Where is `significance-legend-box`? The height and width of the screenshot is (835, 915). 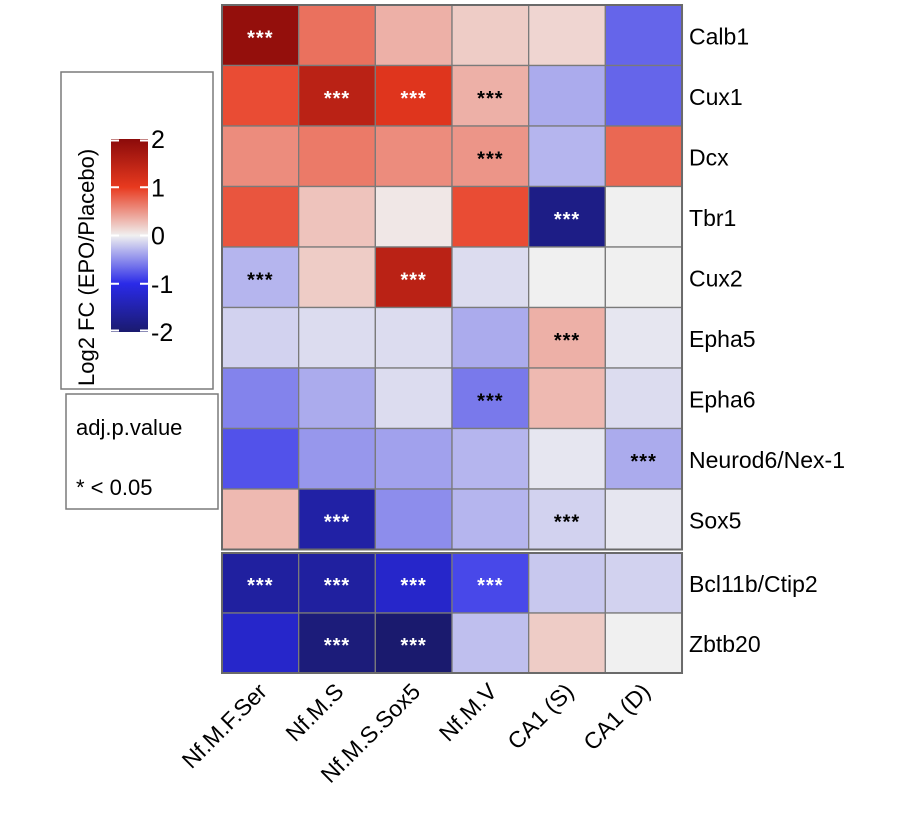
significance-legend-box is located at coordinates (142, 451).